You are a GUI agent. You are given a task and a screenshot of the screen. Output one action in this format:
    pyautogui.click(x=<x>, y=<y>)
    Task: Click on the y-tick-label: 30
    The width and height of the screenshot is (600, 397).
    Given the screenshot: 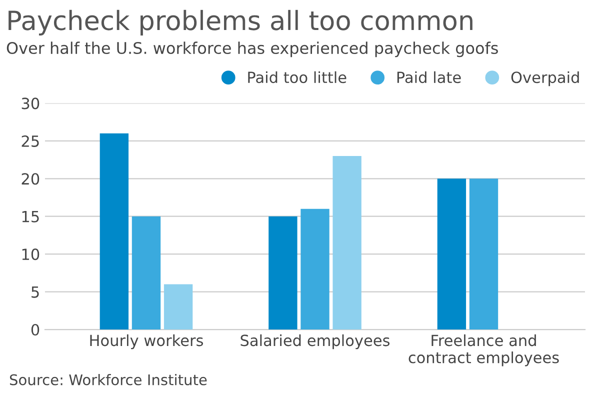 What is the action you would take?
    pyautogui.click(x=31, y=104)
    